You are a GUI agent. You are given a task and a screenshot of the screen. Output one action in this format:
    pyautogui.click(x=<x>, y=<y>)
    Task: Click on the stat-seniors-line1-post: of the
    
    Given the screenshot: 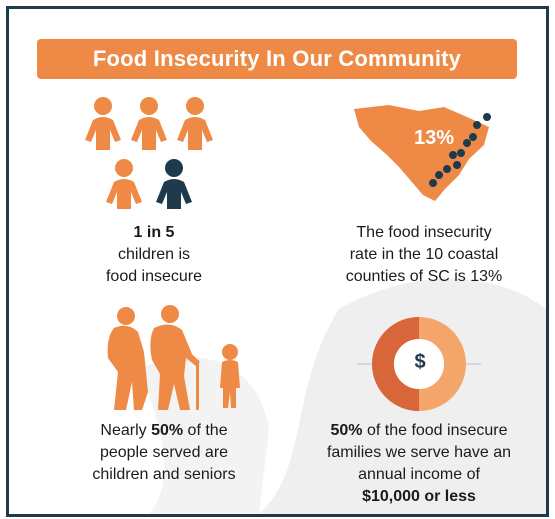 What is the action you would take?
    pyautogui.click(x=205, y=430)
    